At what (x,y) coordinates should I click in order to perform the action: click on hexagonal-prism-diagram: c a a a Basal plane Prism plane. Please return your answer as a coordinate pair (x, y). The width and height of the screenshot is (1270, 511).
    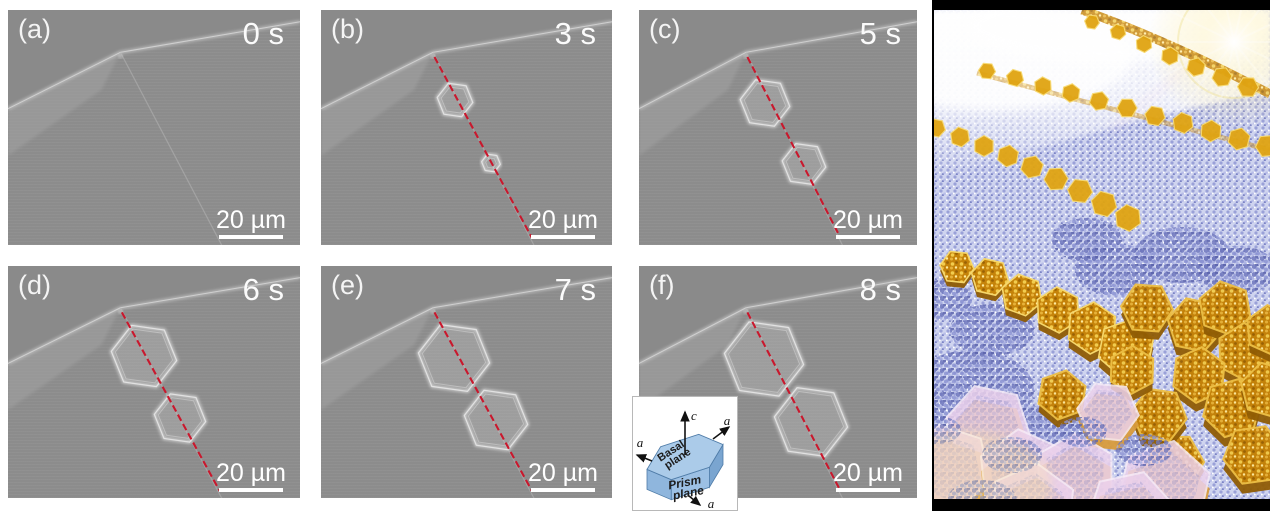
    Looking at the image, I should click on (683, 459).